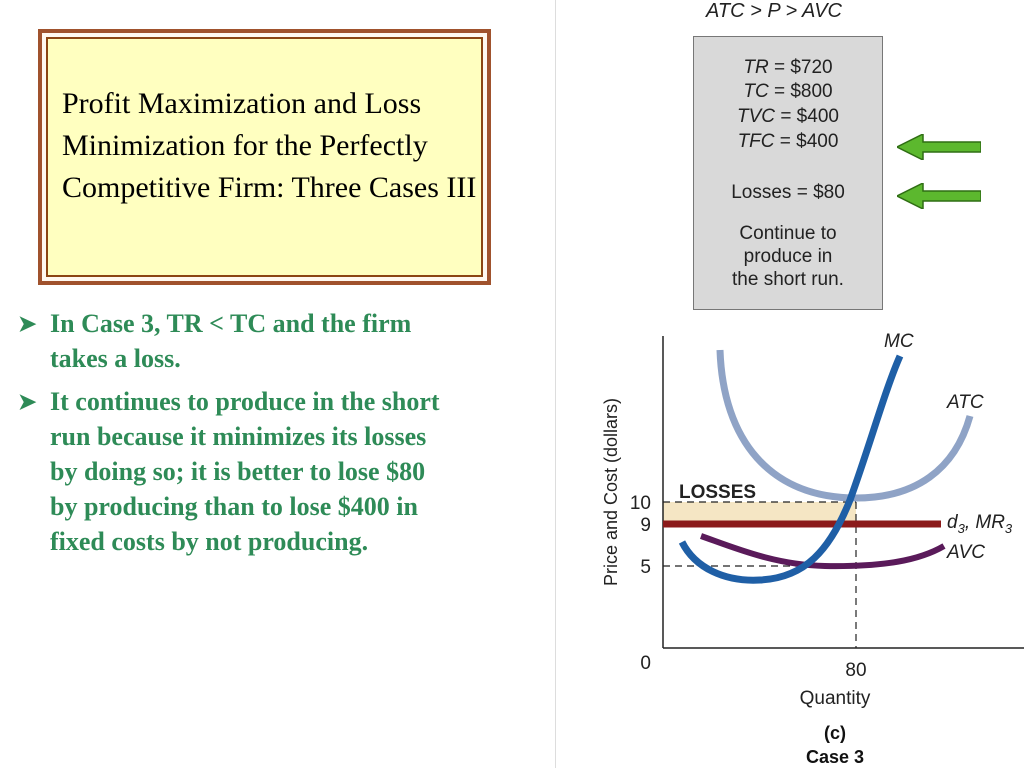 The height and width of the screenshot is (768, 1024). What do you see at coordinates (980, 524) in the screenshot?
I see `demand-label: d3, MR3` at bounding box center [980, 524].